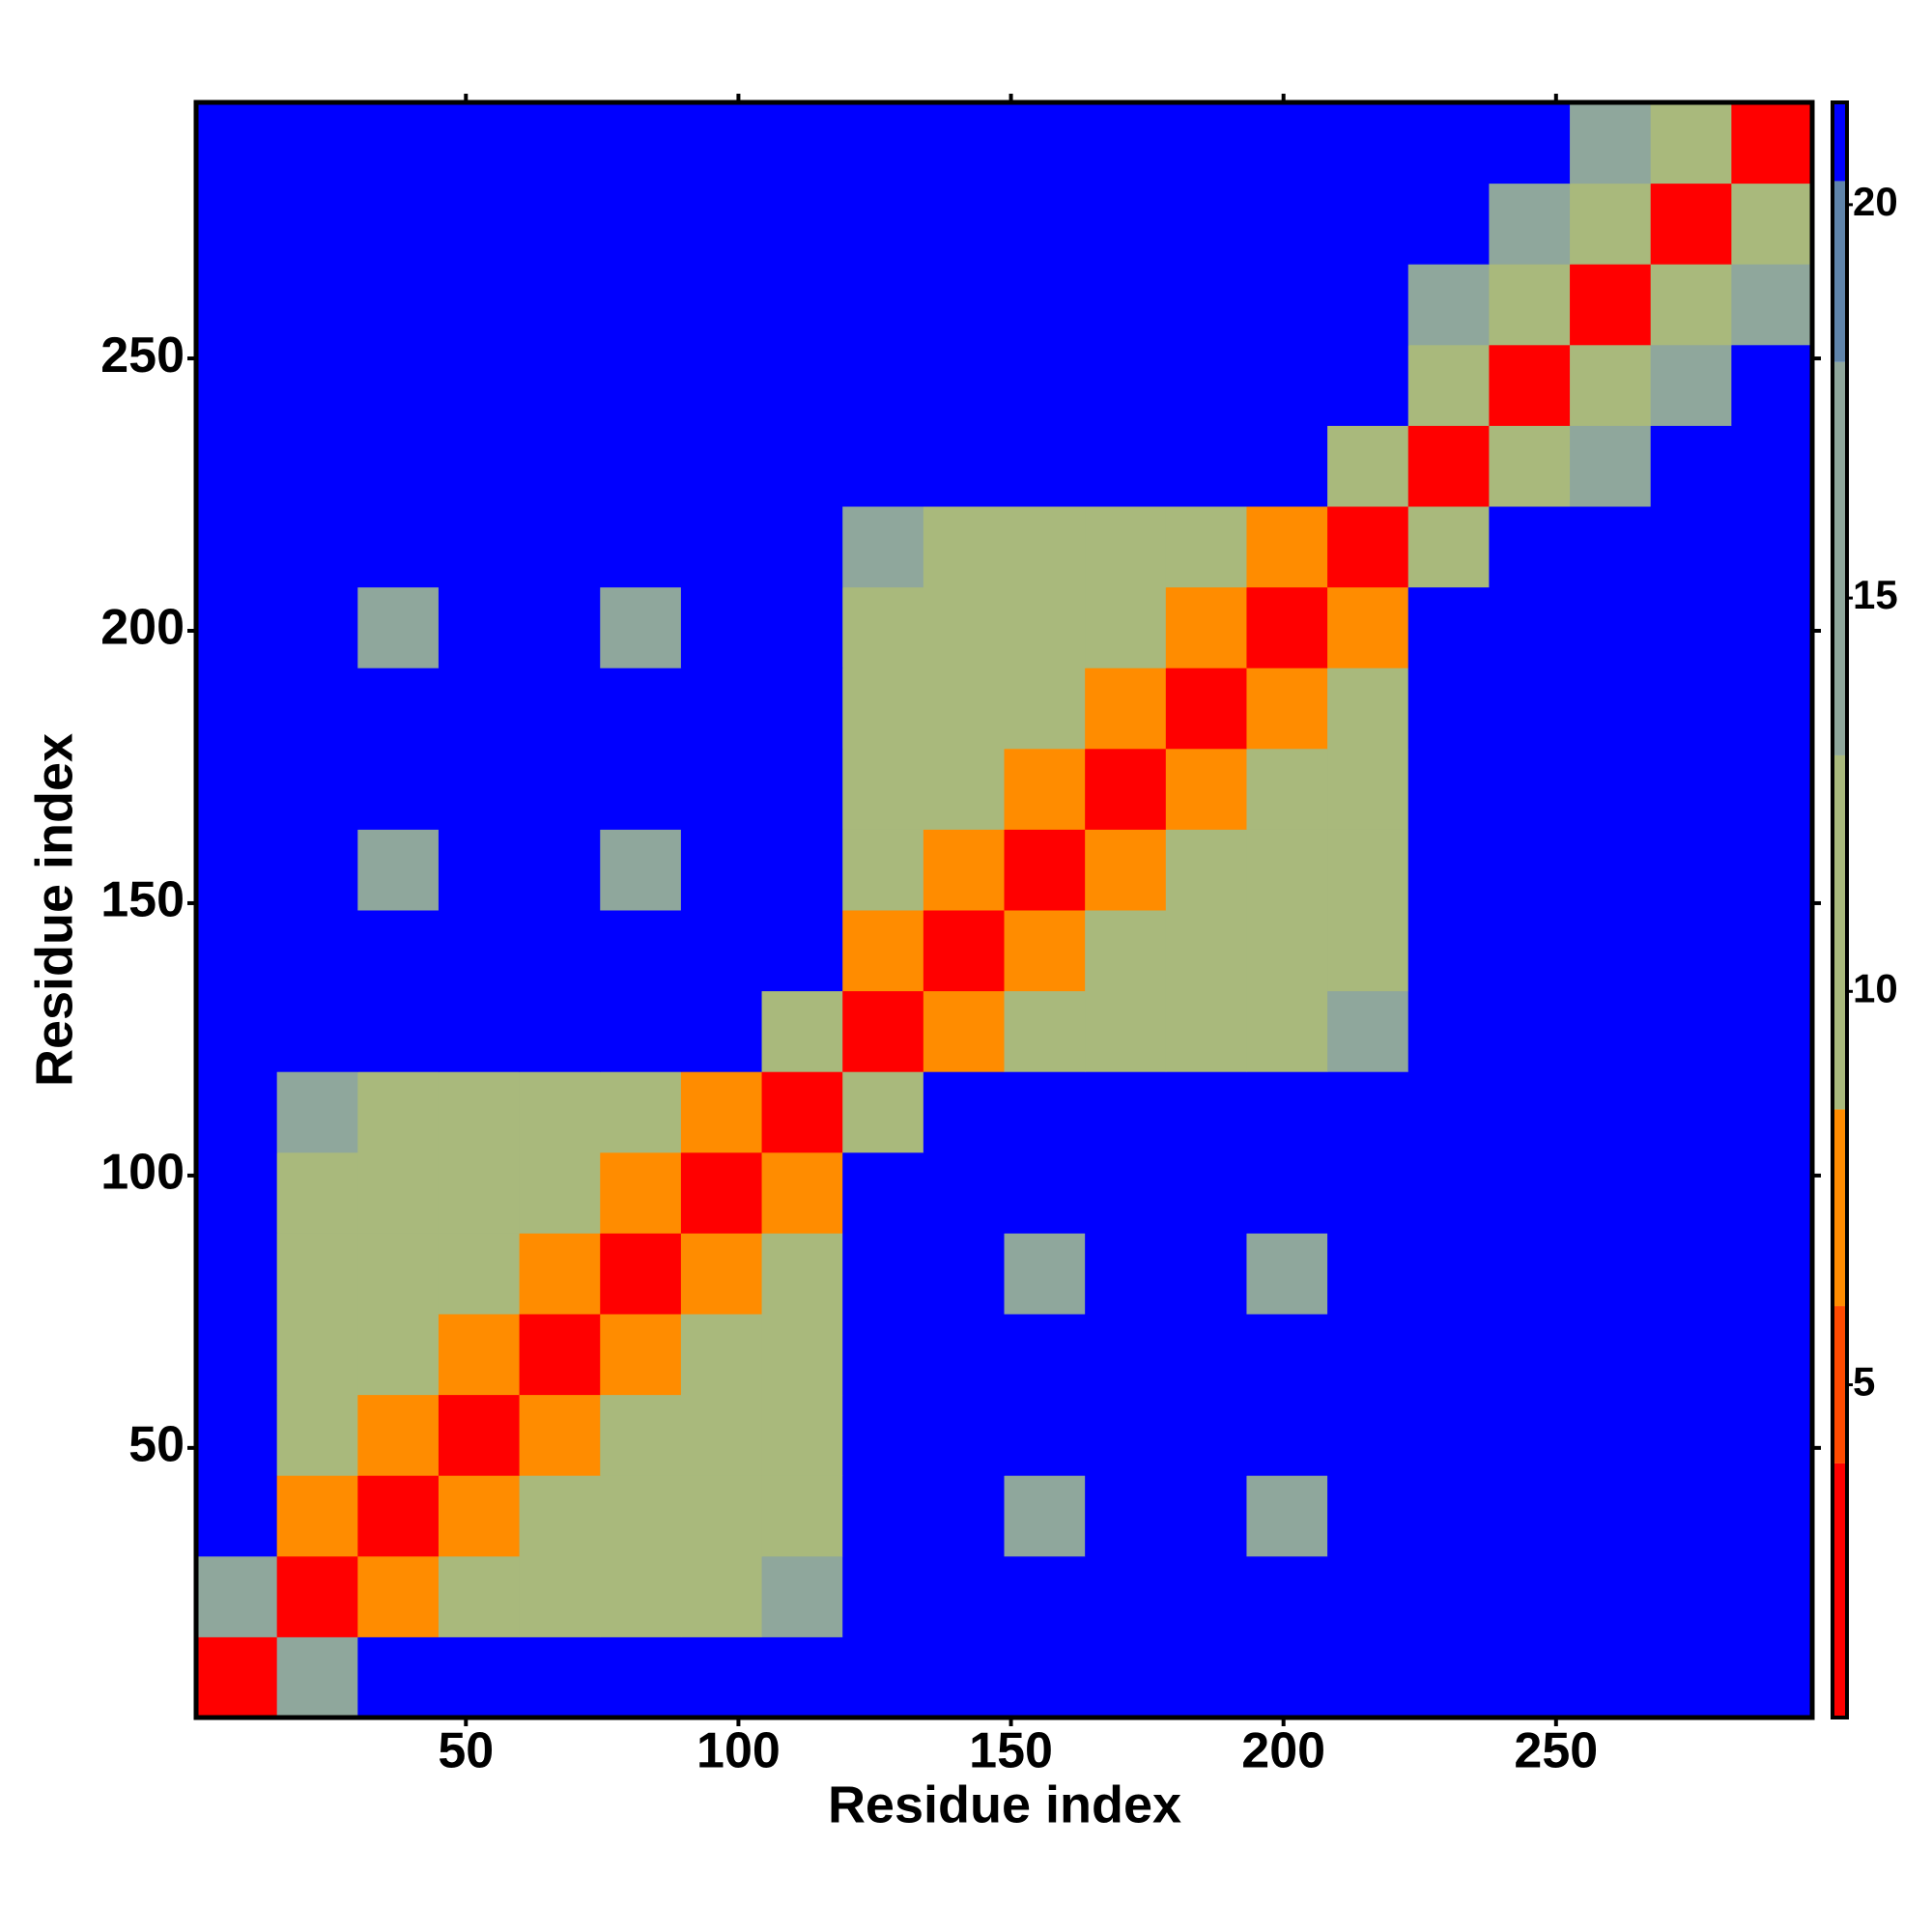  Describe the element at coordinates (466, 1751) in the screenshot. I see `x-tick-label: 50` at that location.